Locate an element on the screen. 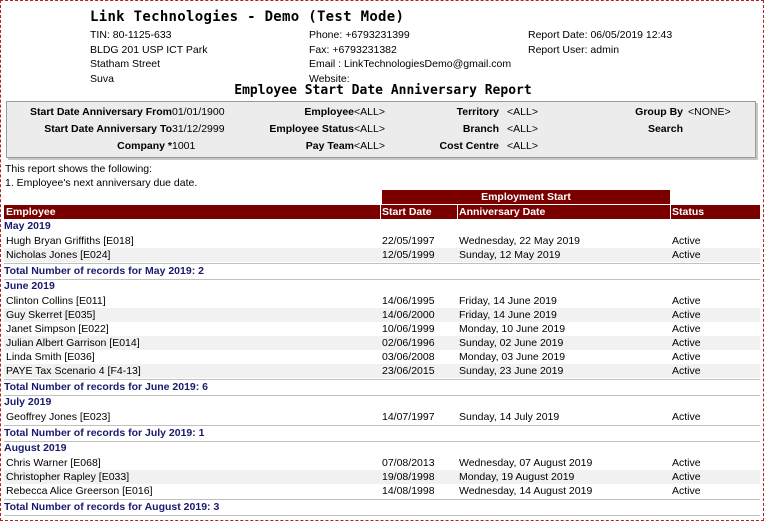  param-value-employee: <ALL> is located at coordinates (369, 112).